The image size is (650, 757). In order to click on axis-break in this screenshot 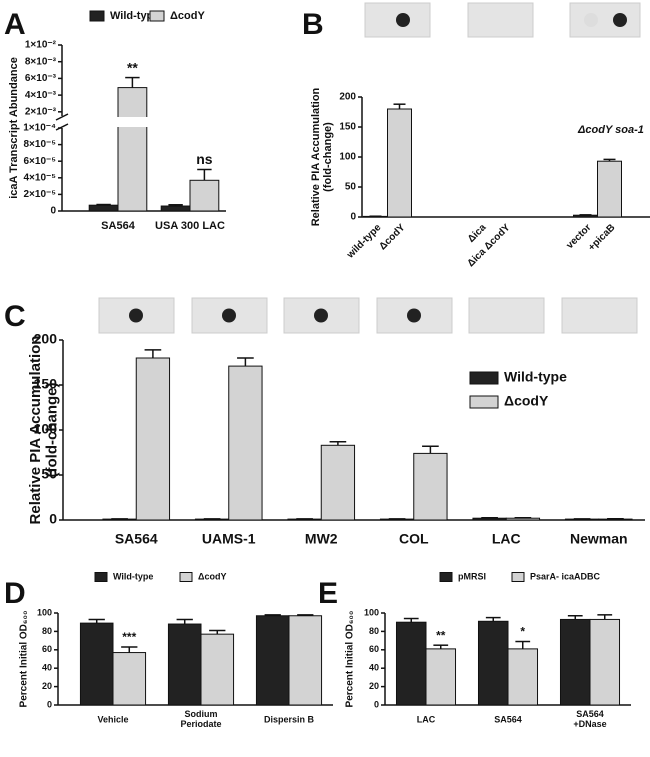, I will do `click(62, 127)`.